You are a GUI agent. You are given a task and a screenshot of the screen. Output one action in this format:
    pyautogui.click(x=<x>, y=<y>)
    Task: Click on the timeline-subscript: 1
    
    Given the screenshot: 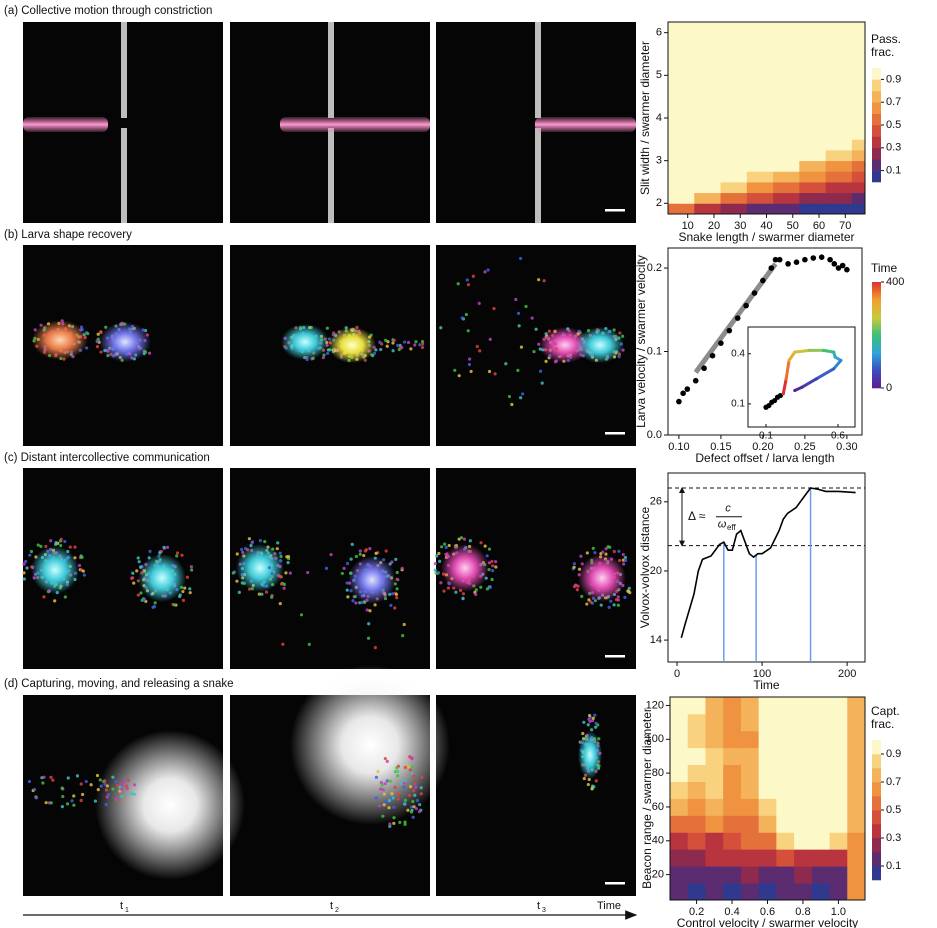 What is the action you would take?
    pyautogui.click(x=127, y=910)
    